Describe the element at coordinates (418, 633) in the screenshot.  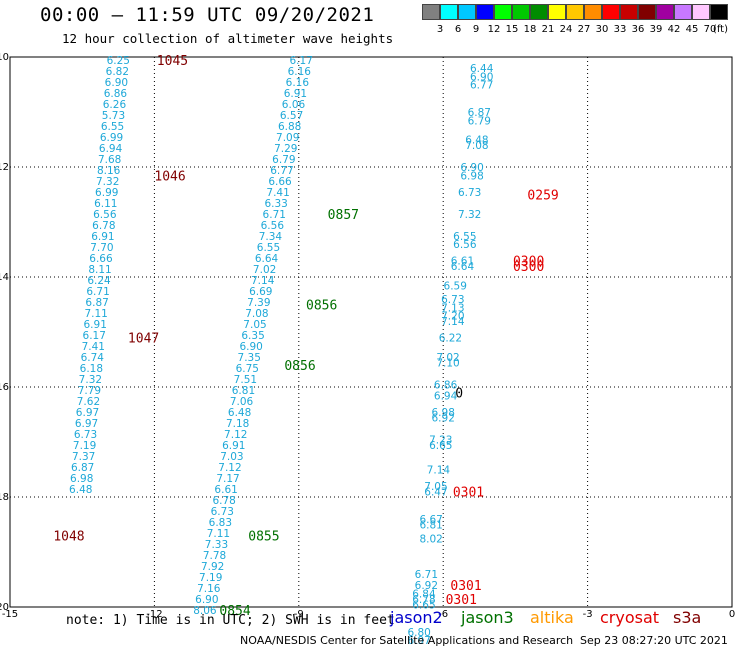
I see `wave-height-label: 6.80` at that location.